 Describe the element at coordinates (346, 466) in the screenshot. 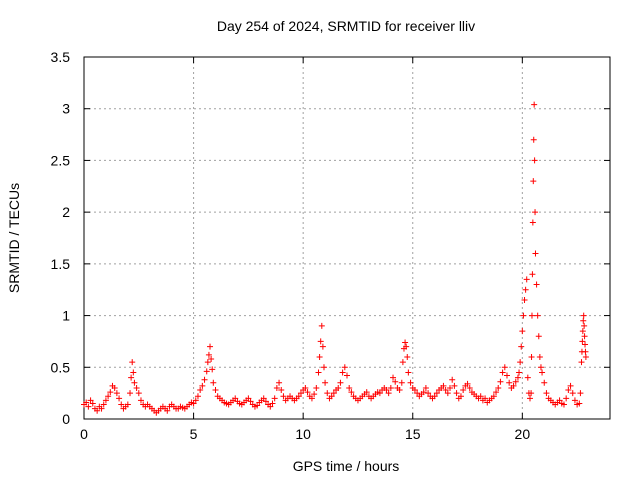

I see `x-axis-label: GPS time / hours` at that location.